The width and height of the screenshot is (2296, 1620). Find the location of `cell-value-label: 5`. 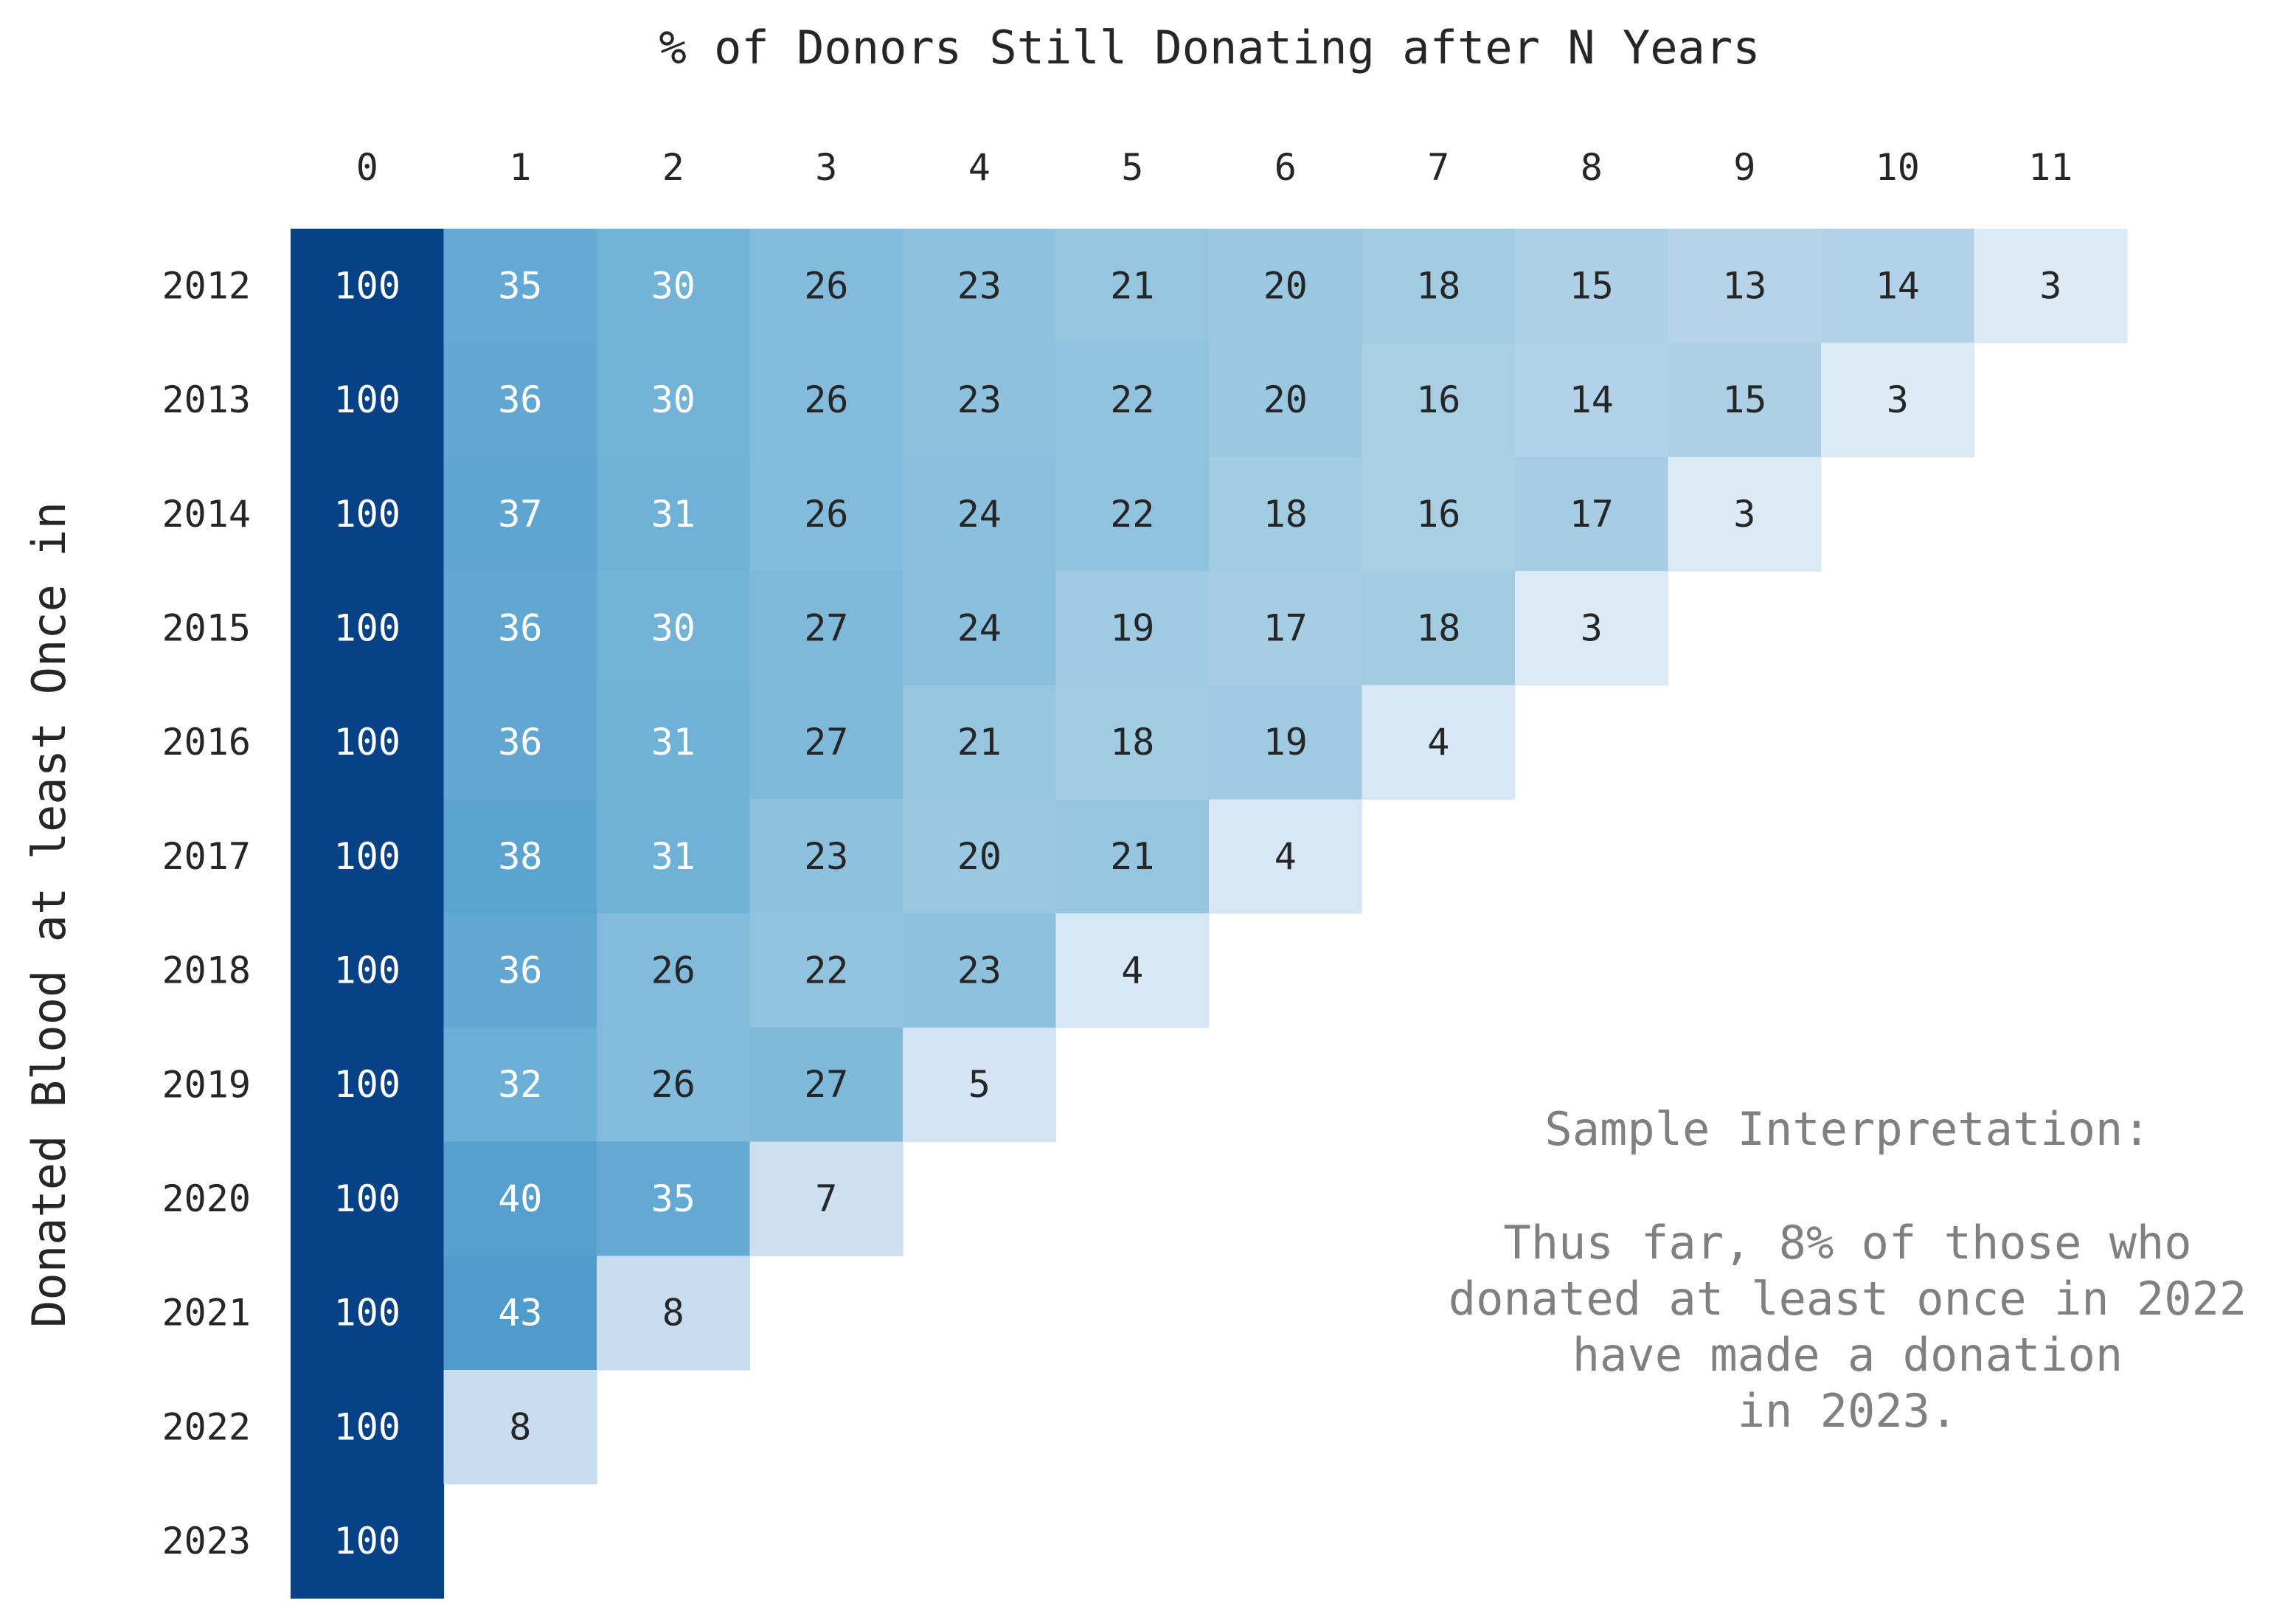

cell-value-label: 5 is located at coordinates (980, 1085).